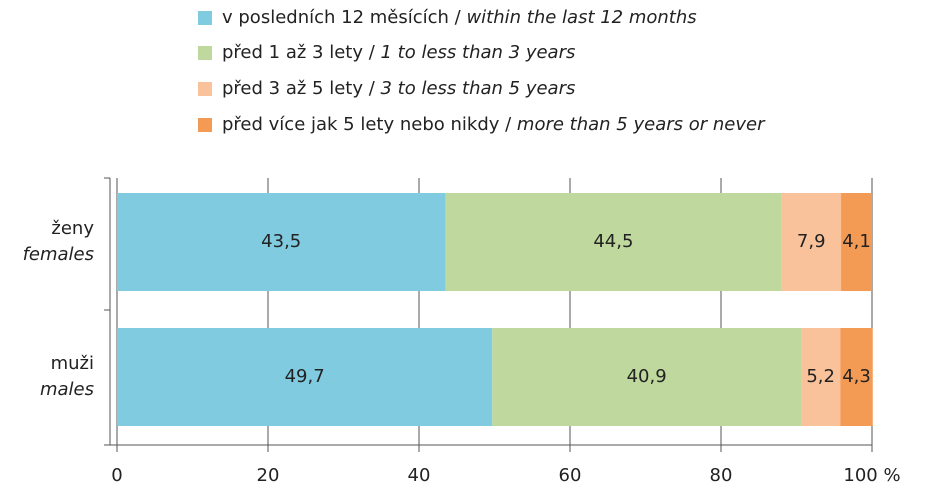 The image size is (927, 487). Describe the element at coordinates (72, 228) in the screenshot. I see `category-label: ženy` at that location.